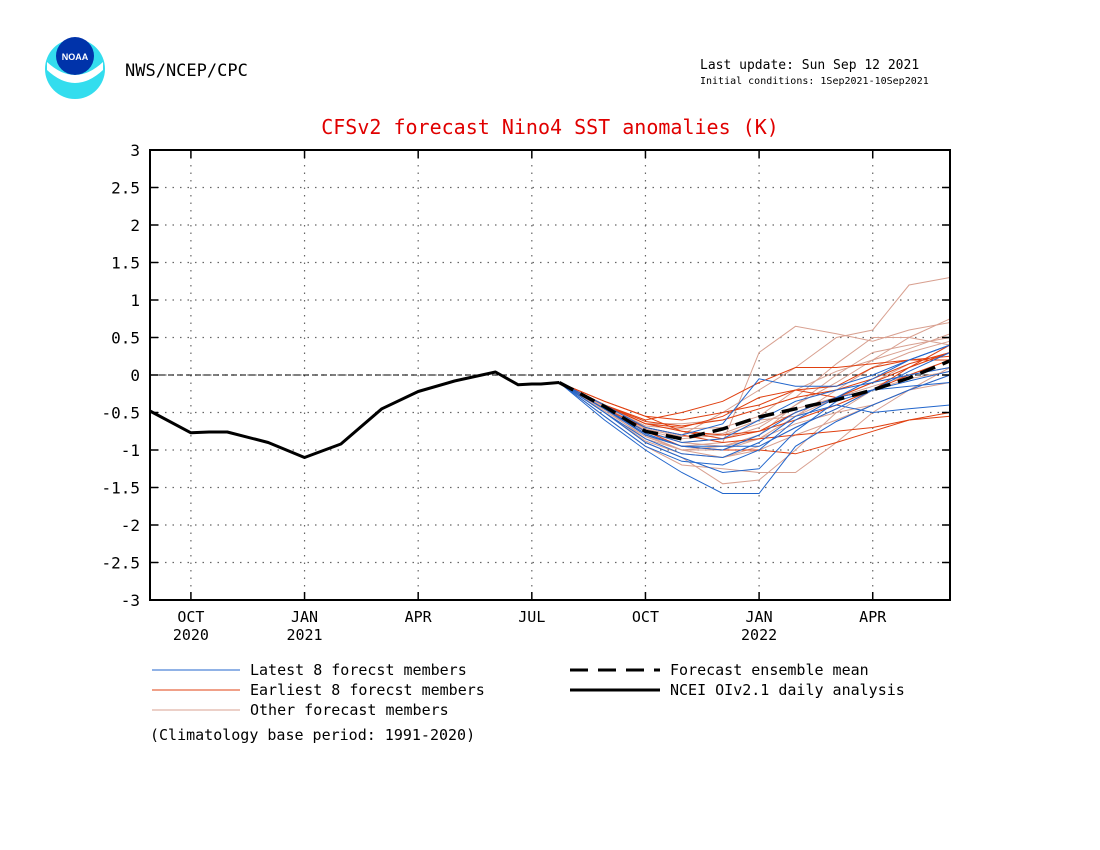 This screenshot has width=1100, height=850. I want to click on logo-wave, so click(75, 72).